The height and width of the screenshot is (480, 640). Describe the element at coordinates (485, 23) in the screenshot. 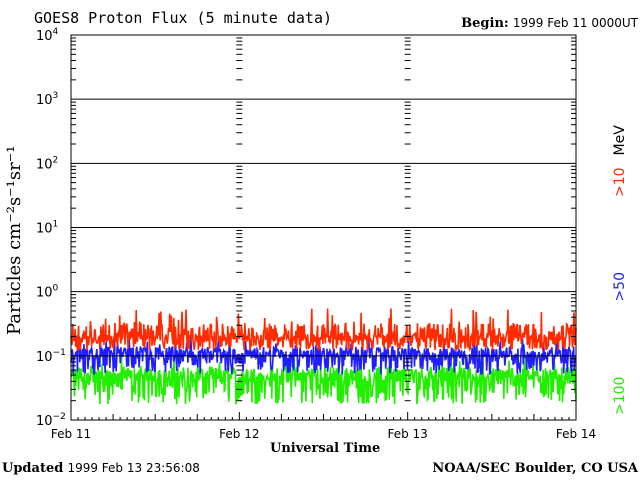

I see `begin-label: Begin:` at that location.